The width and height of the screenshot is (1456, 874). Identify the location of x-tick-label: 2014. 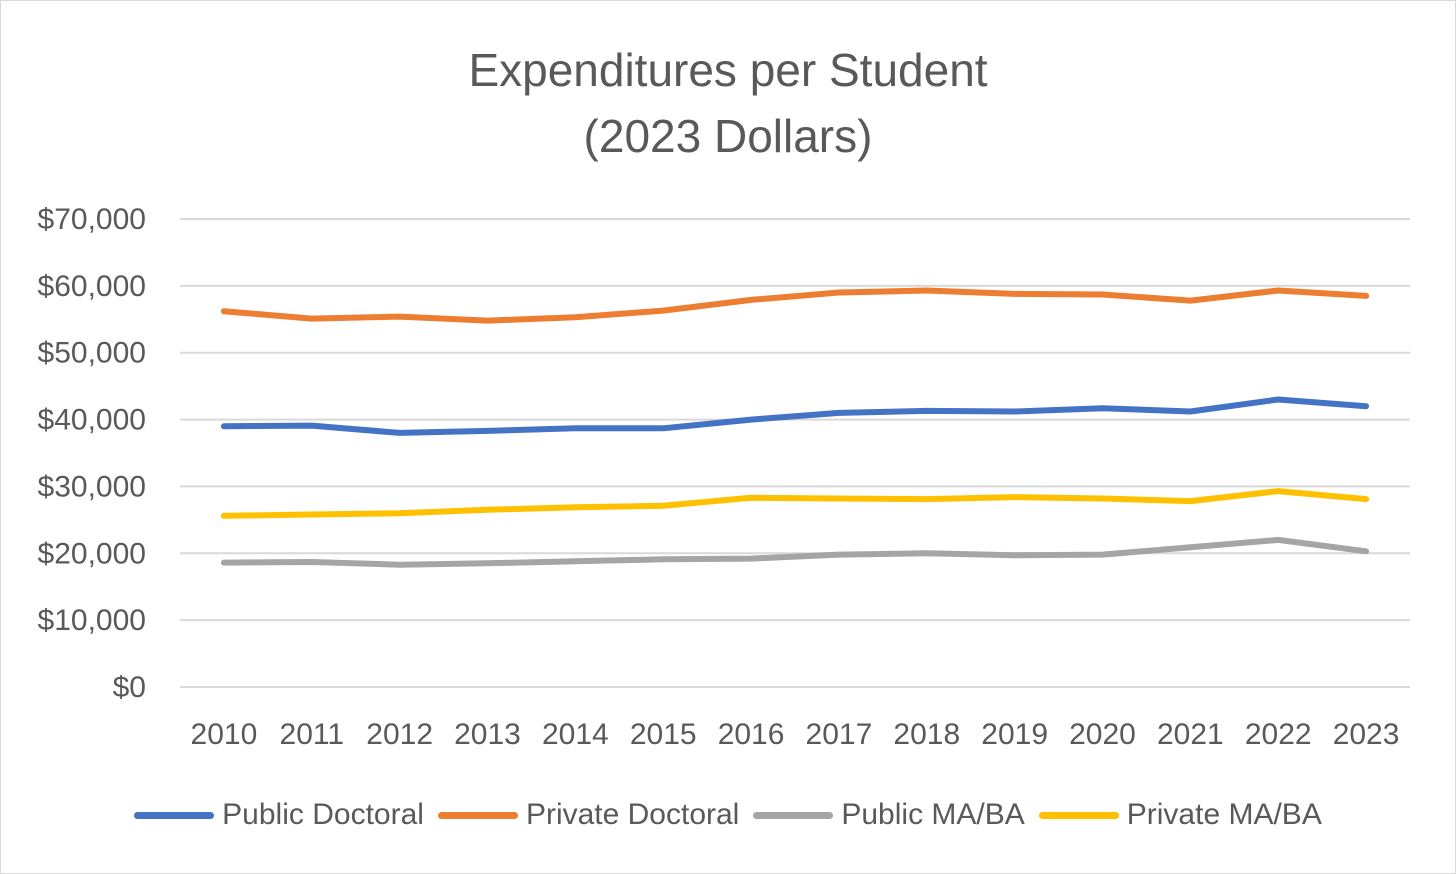
(575, 734).